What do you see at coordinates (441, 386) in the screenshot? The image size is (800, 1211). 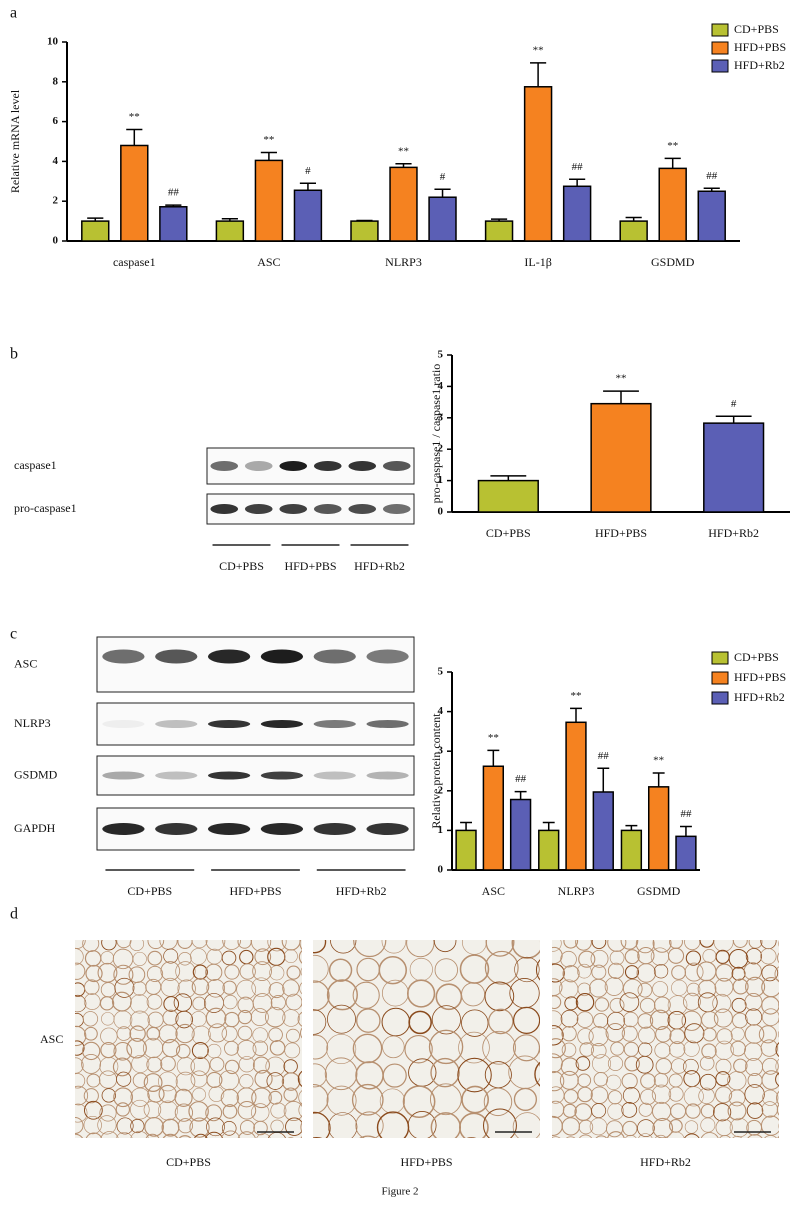 I see `y-tick-label: 4` at bounding box center [441, 386].